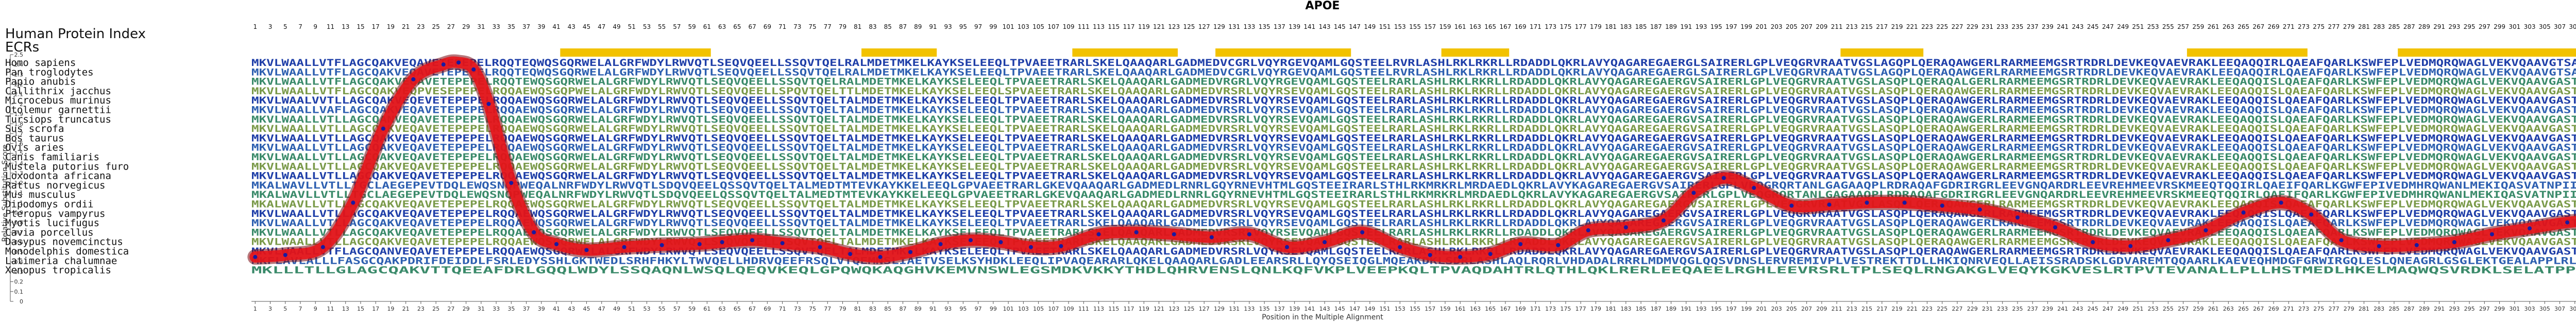 Image resolution: width=2576 pixels, height=322 pixels. Describe the element at coordinates (1204, 26) in the screenshot. I see `human-index-number: 127` at that location.